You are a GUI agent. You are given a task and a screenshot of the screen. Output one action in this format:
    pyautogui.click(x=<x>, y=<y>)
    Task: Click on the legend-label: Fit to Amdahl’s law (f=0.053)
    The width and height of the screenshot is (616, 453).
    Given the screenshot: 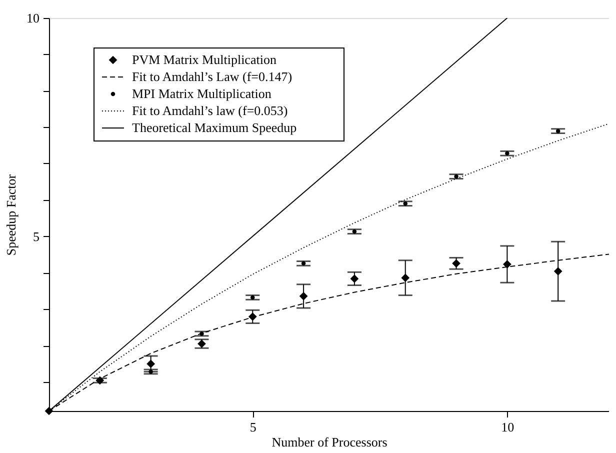 What is the action you would take?
    pyautogui.click(x=210, y=110)
    